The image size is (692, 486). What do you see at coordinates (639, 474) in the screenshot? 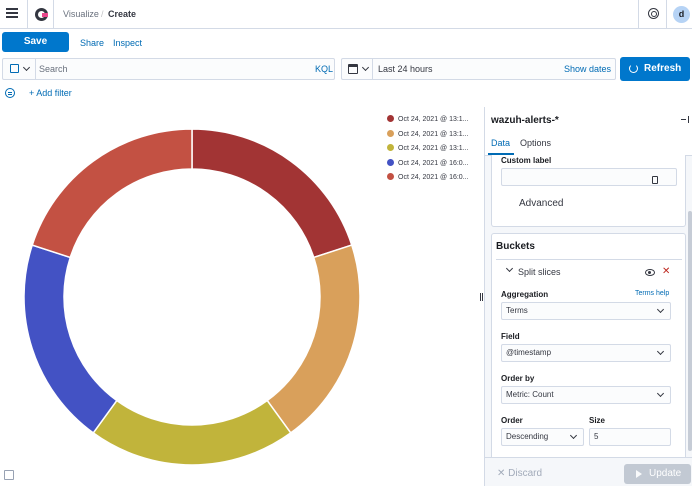
I see `play-icon` at bounding box center [639, 474].